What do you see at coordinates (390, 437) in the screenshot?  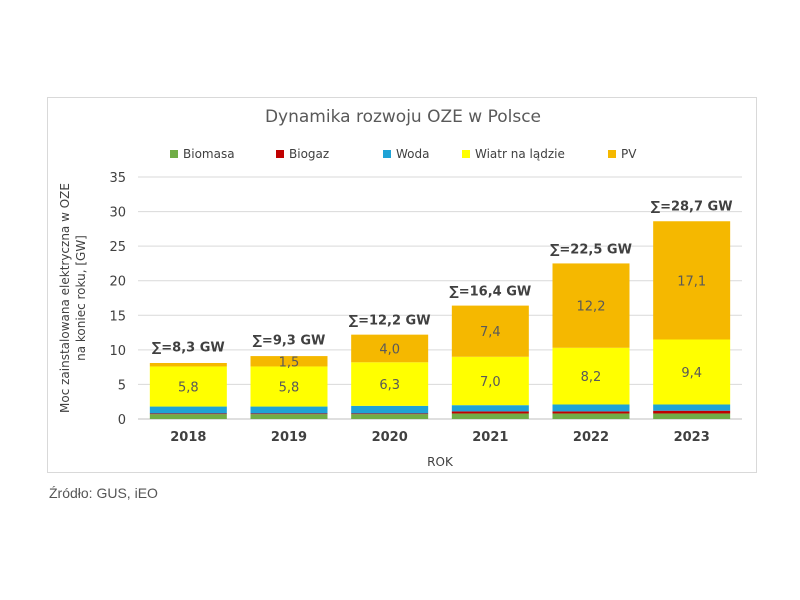 I see `x-tick-label-2: 2020` at bounding box center [390, 437].